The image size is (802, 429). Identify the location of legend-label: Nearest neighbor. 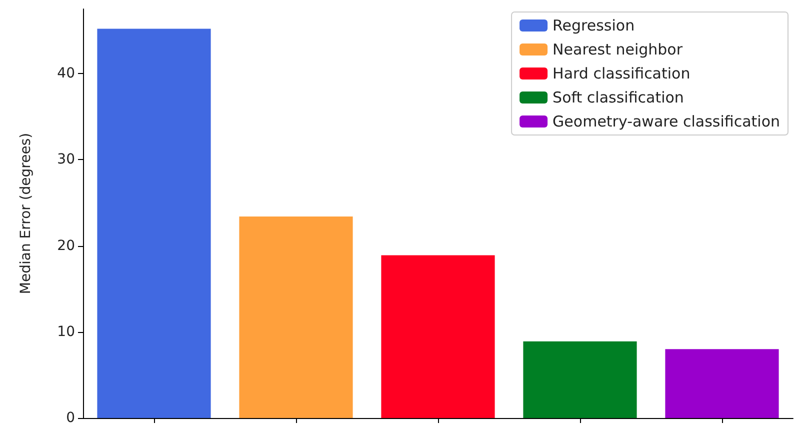
(618, 49).